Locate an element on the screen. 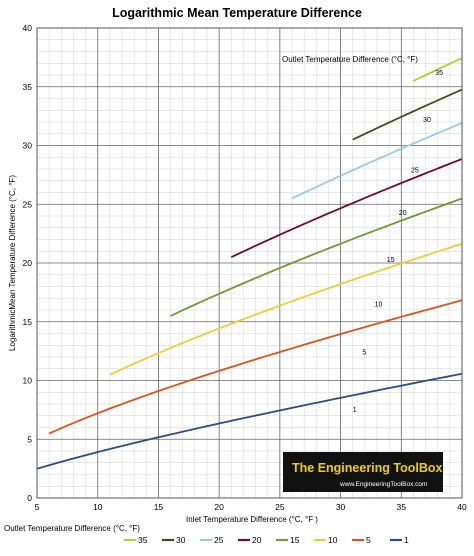 The width and height of the screenshot is (474, 556). curve-labels: 35 30 25 20 15 10 5 1 is located at coordinates (398, 242).